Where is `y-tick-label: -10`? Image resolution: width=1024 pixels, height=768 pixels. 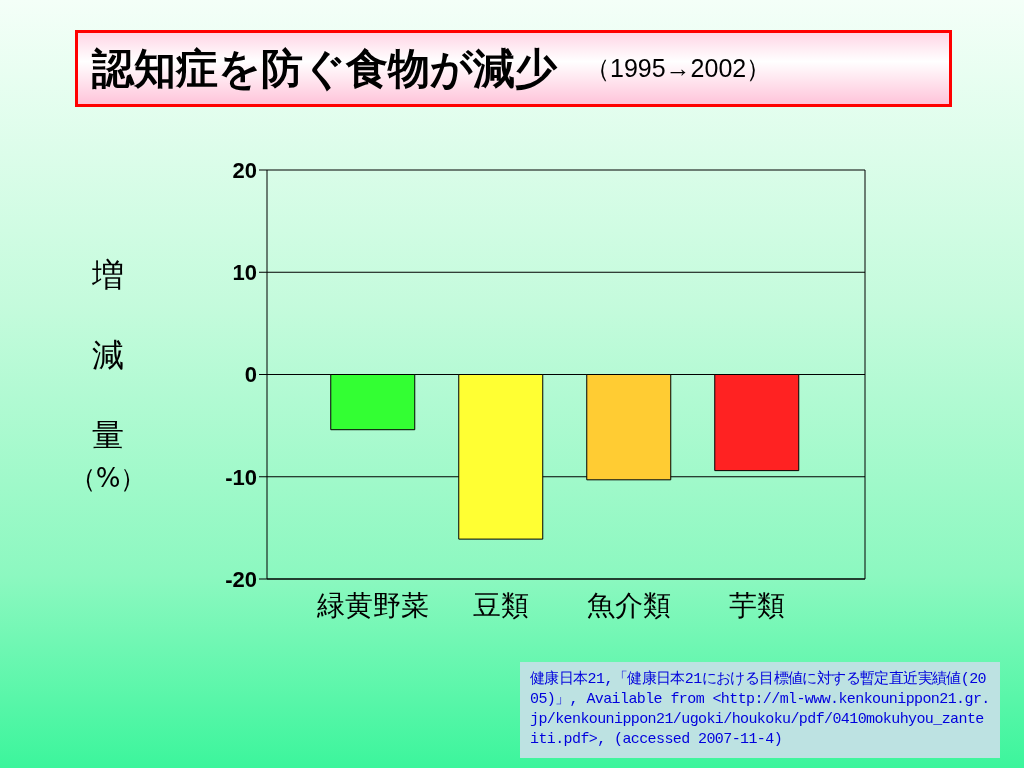 y-tick-label: -10 is located at coordinates (241, 477).